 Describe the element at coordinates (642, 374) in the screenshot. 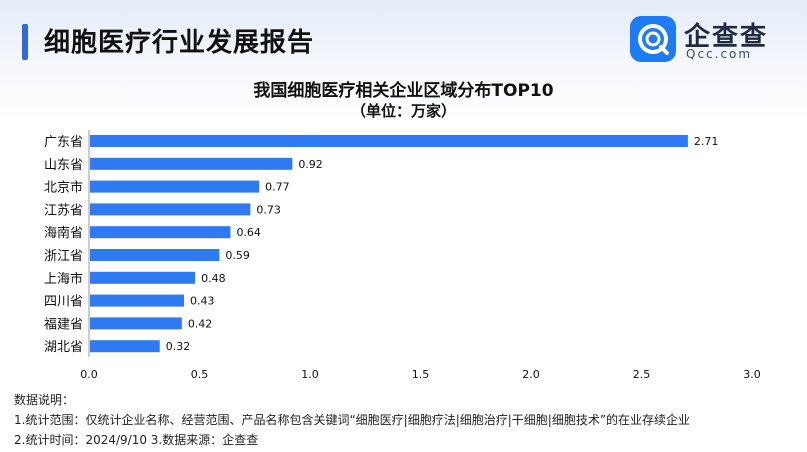

I see `x-tick-label: 2.5` at that location.